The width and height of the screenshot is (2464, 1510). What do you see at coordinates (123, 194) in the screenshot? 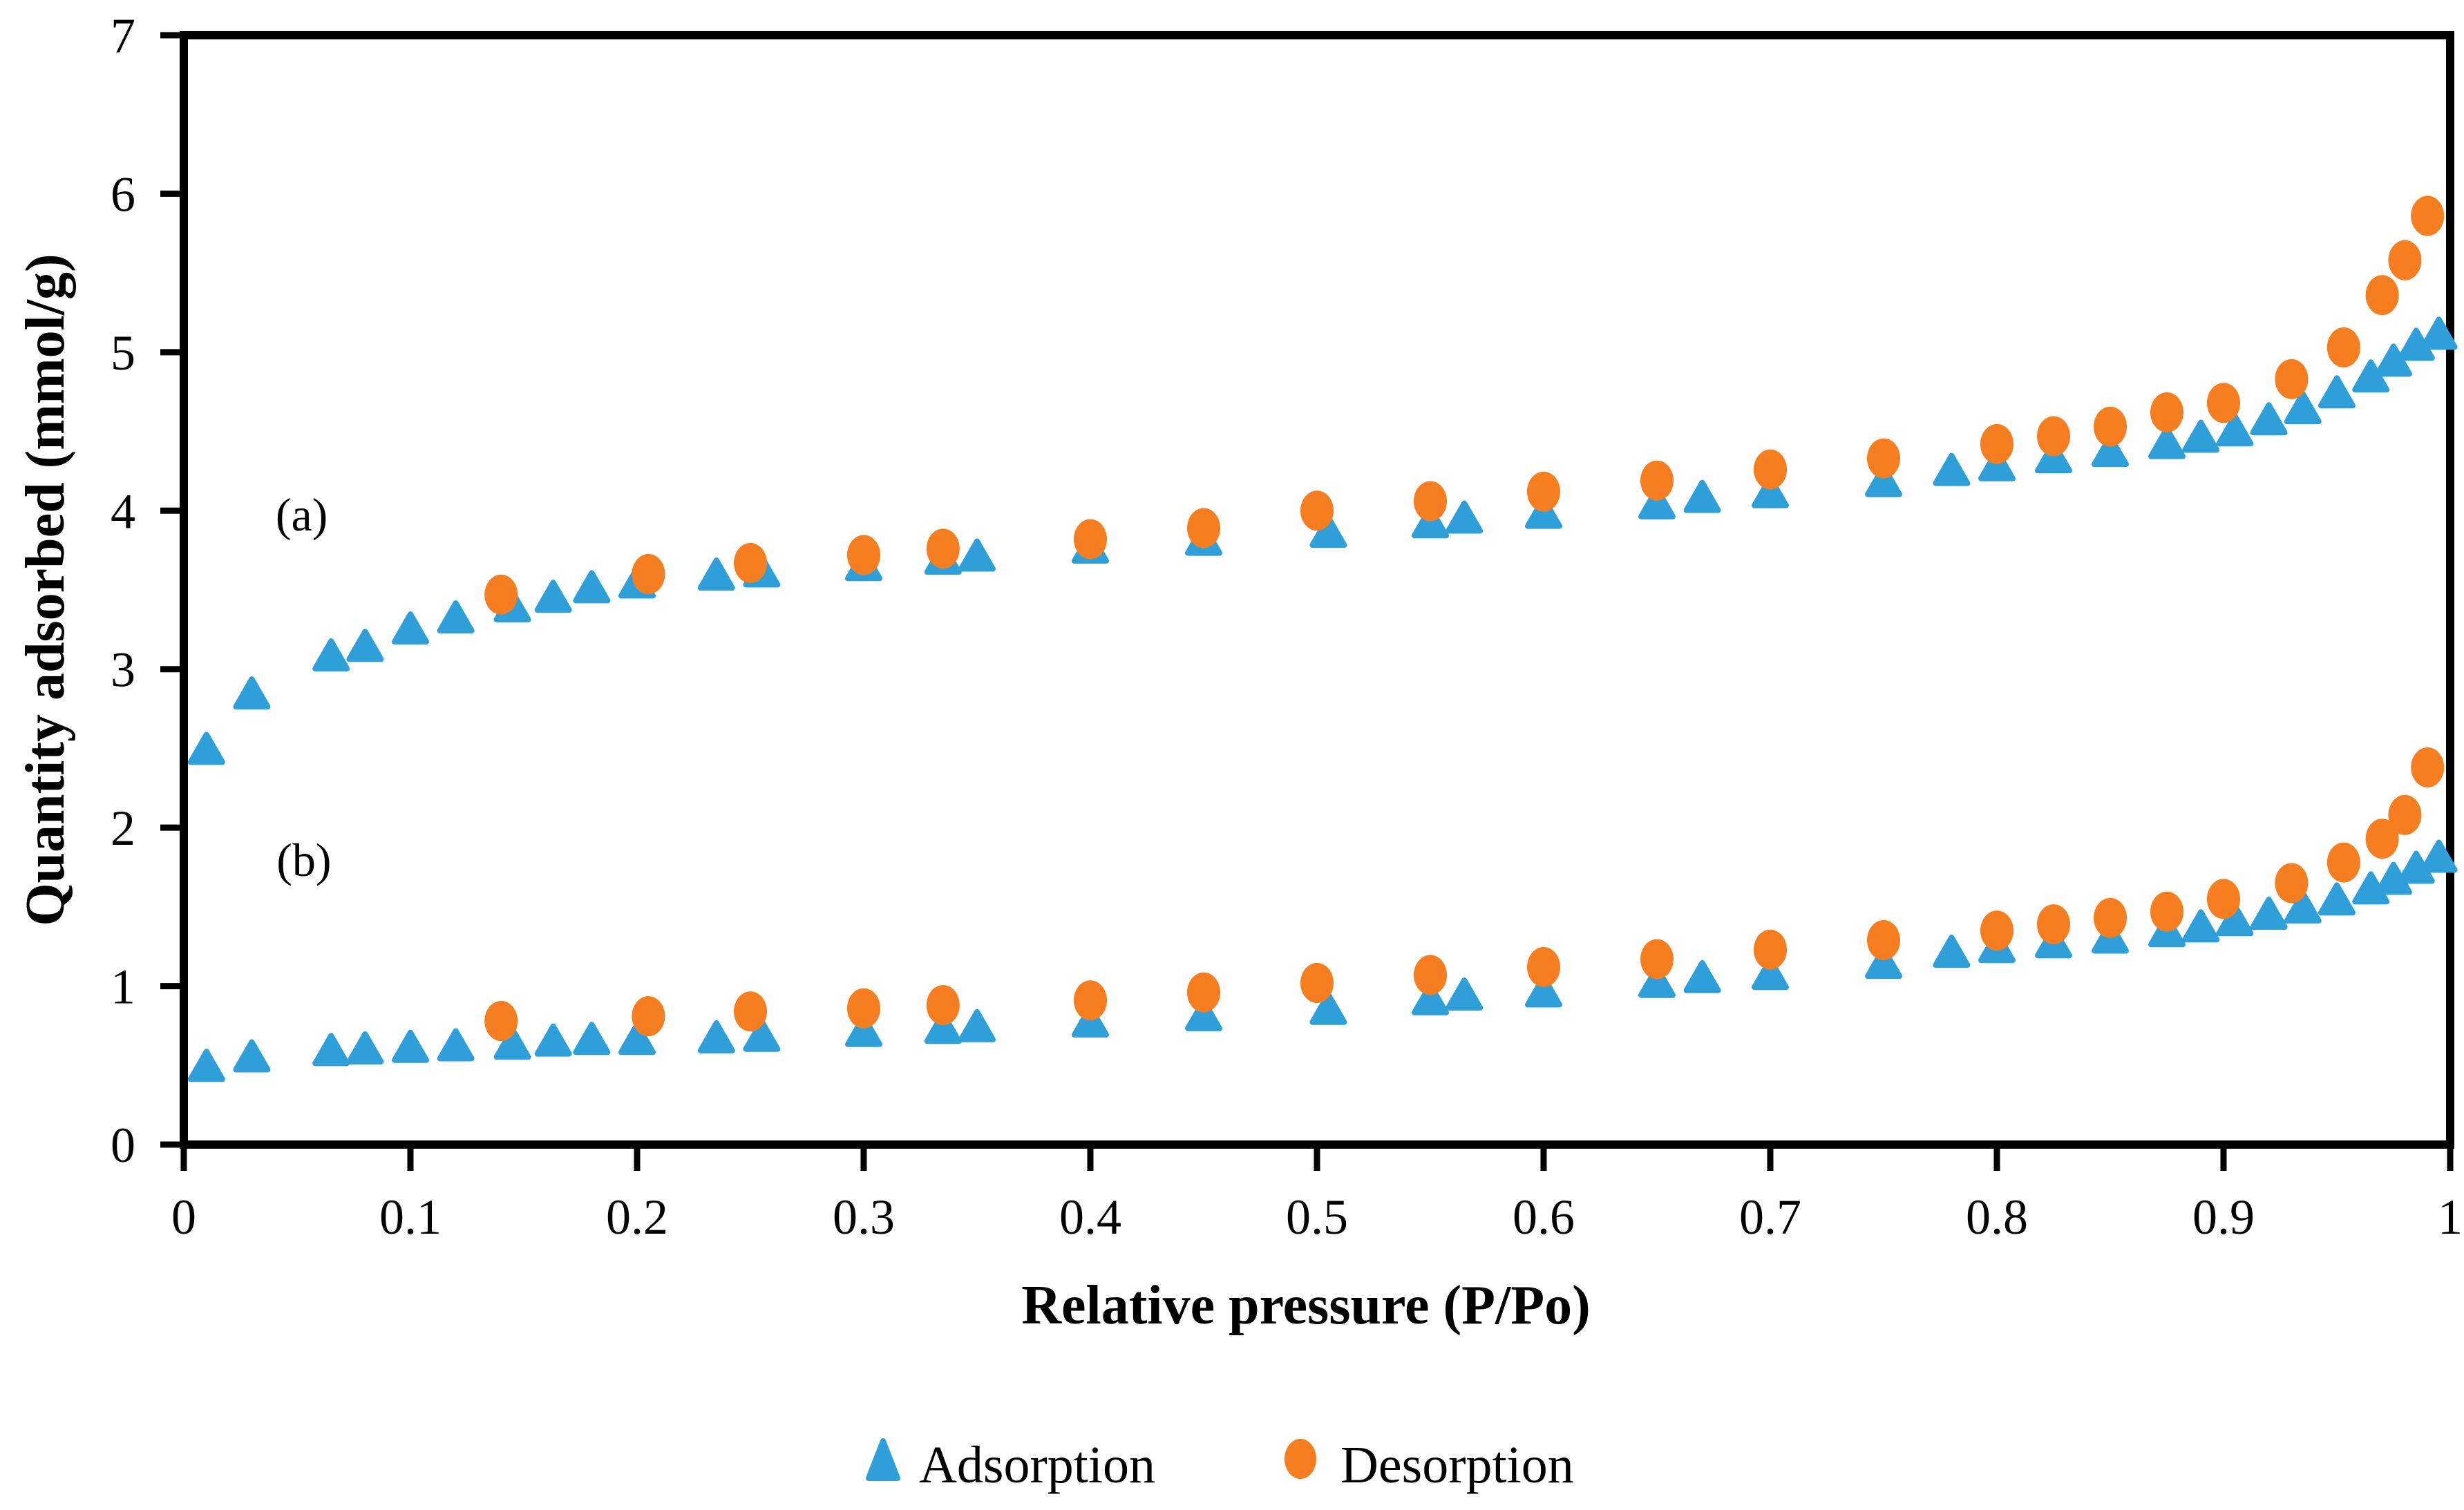
I see `y-tick-label: 6` at bounding box center [123, 194].